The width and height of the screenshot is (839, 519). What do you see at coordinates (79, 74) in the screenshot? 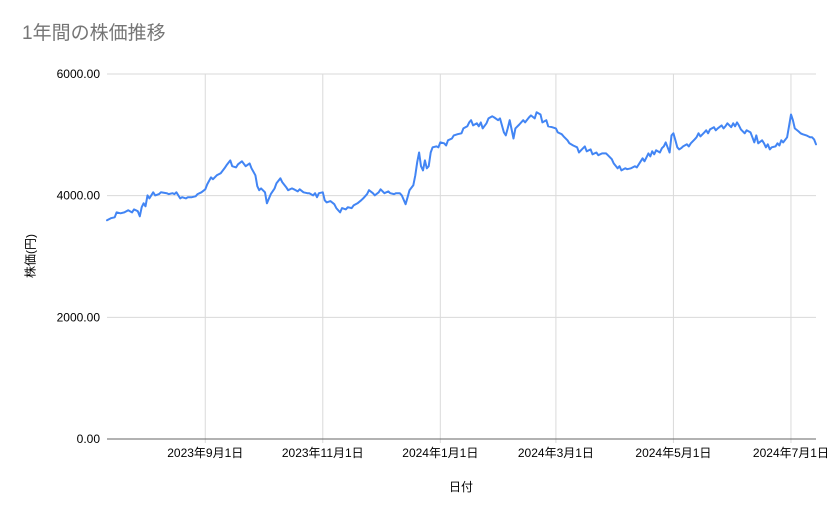
I see `y-tick-label: 6000.00` at bounding box center [79, 74].